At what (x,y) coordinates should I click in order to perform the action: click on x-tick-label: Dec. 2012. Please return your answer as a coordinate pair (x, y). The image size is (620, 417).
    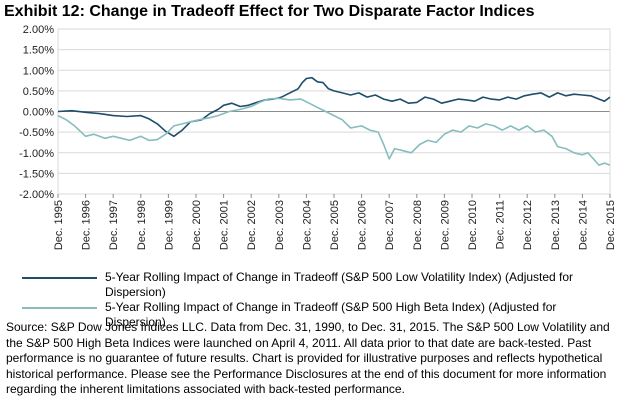
    Looking at the image, I should click on (528, 225).